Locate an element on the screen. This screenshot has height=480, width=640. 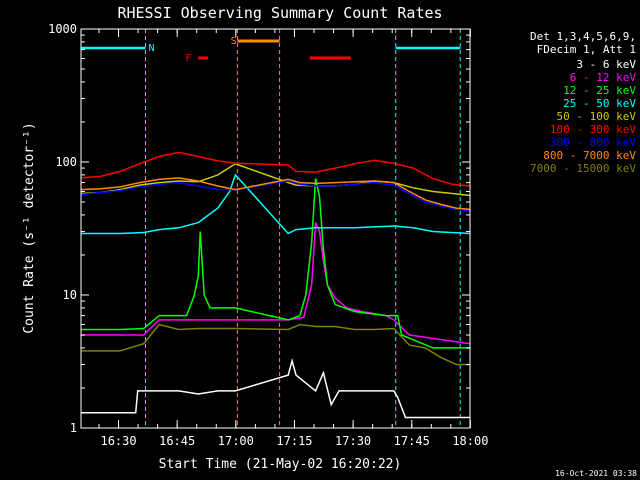
legend-entry-0: 3 - 6 keV is located at coordinates (606, 64).